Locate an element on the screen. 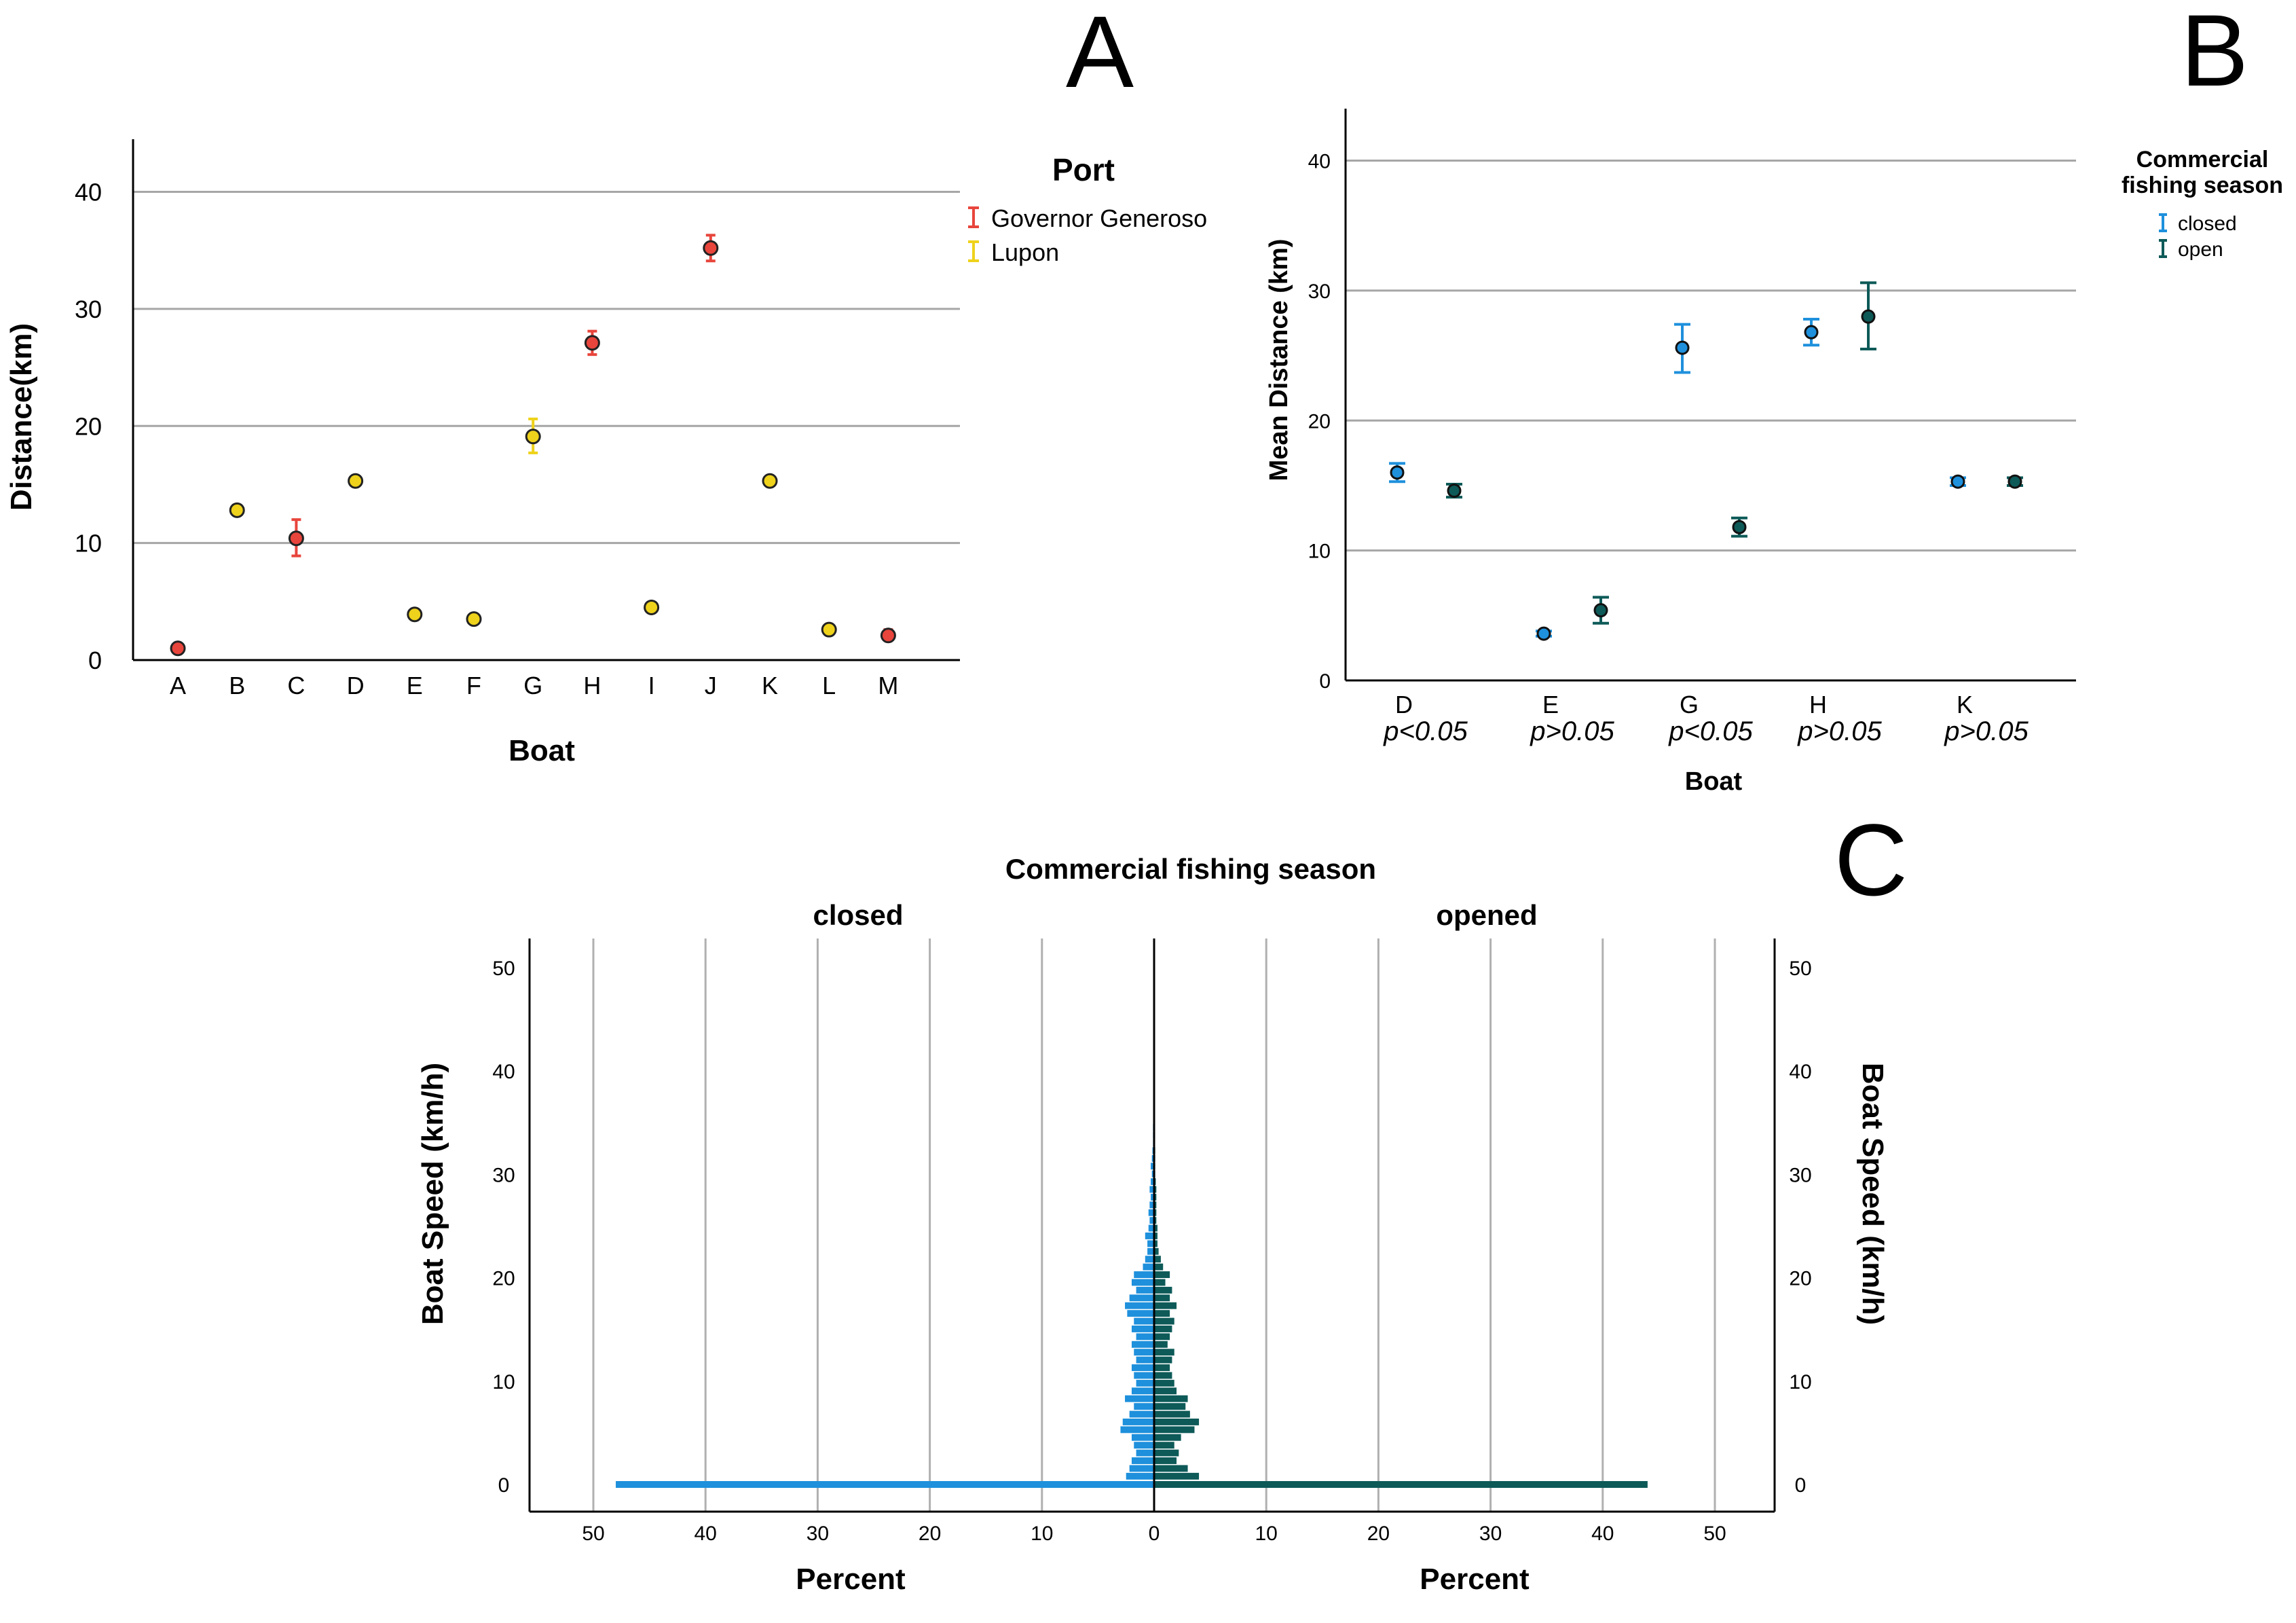 The height and width of the screenshot is (1623, 2296). panel-b-closed-point-E is located at coordinates (1543, 633).